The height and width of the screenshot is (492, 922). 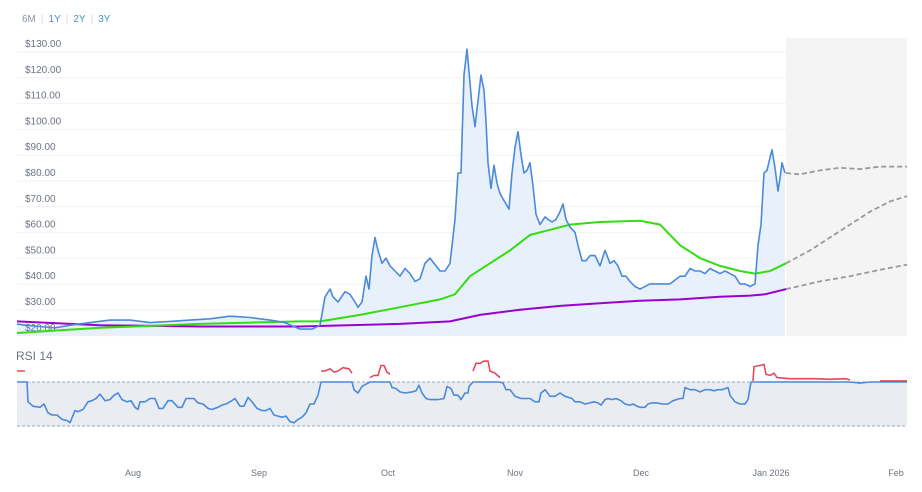 I want to click on range-button-1y: 1Y, so click(x=54, y=19).